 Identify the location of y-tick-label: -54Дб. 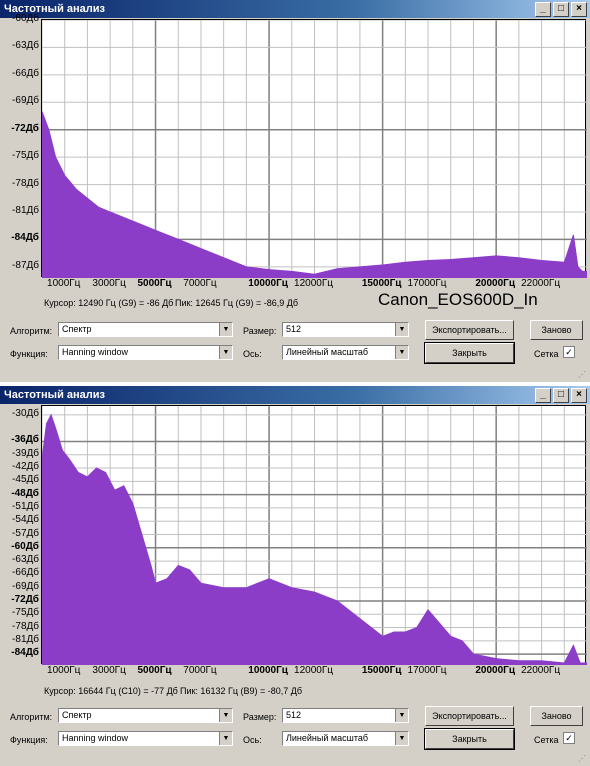
(25, 520).